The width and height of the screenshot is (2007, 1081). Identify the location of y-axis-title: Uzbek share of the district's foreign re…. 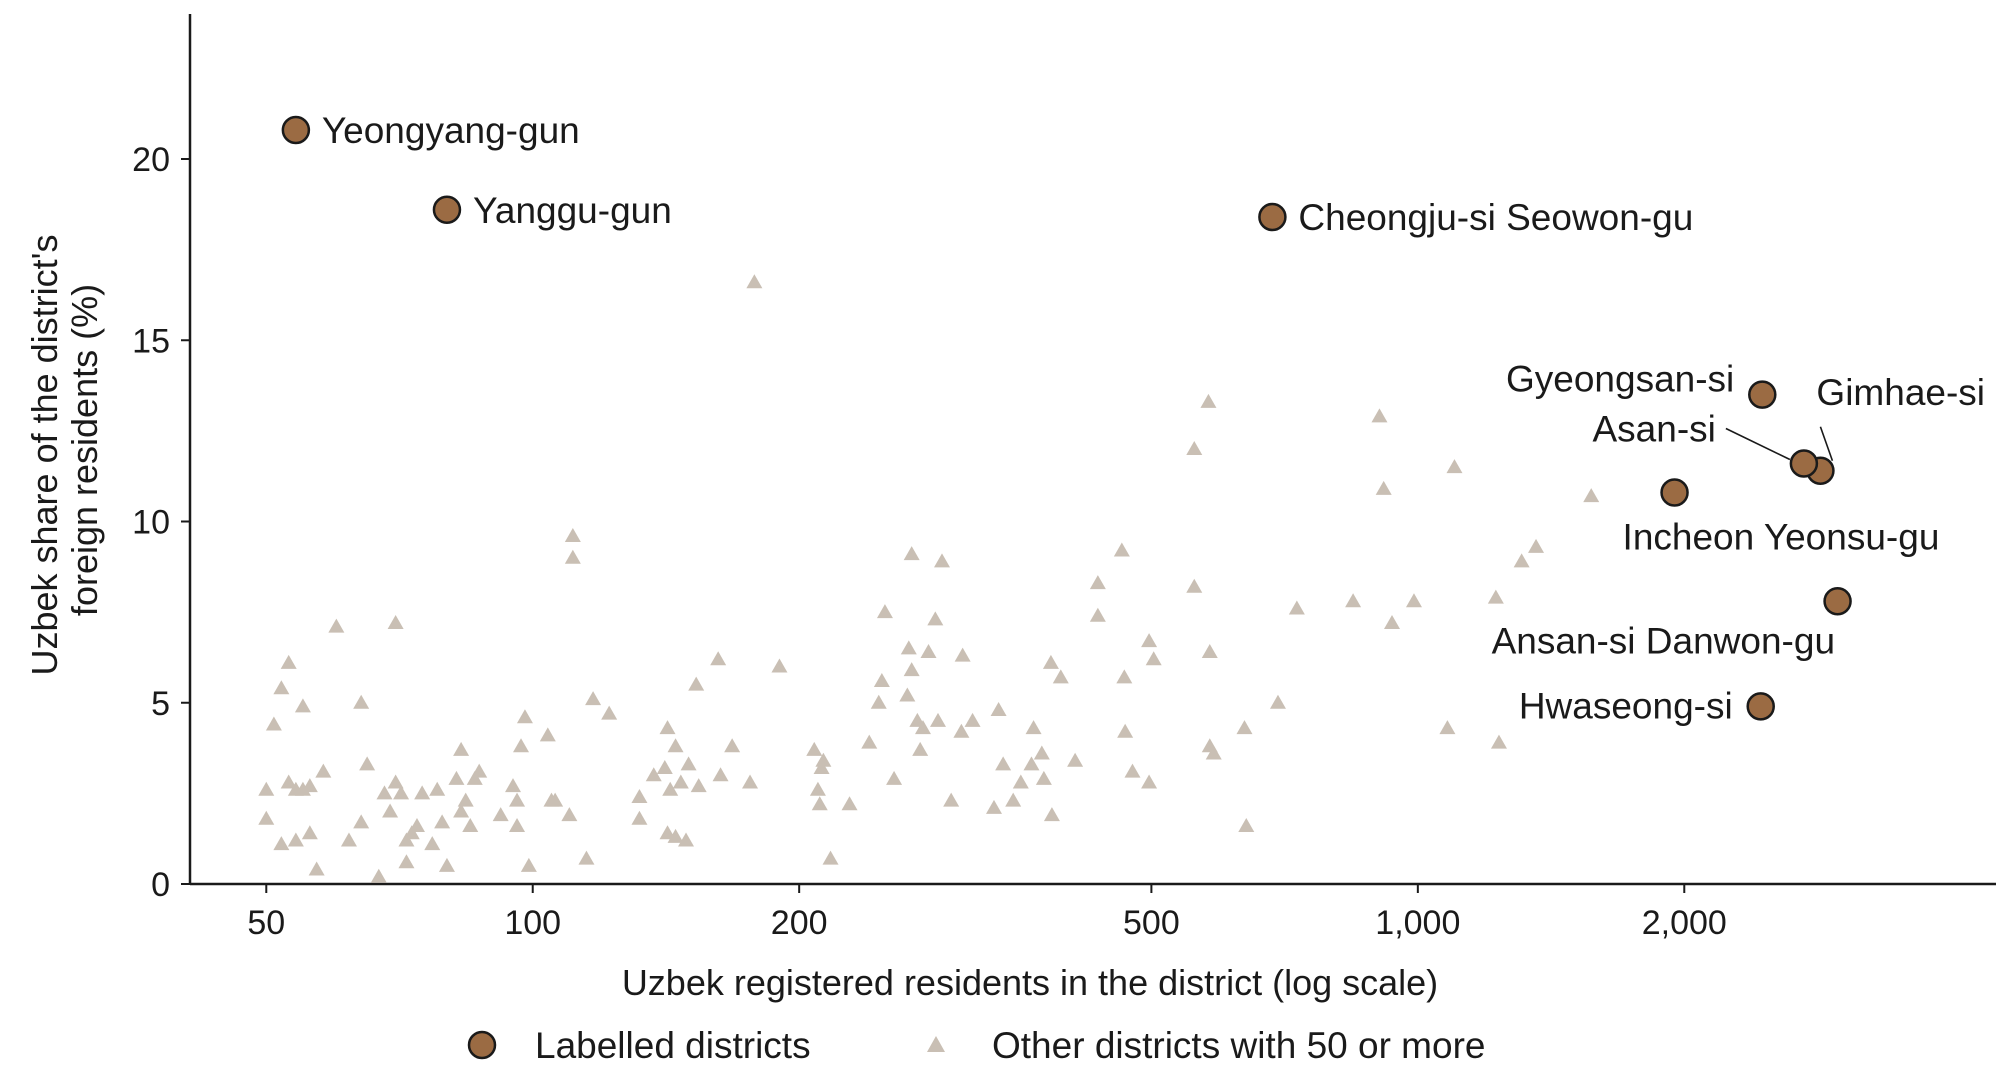
(64, 449).